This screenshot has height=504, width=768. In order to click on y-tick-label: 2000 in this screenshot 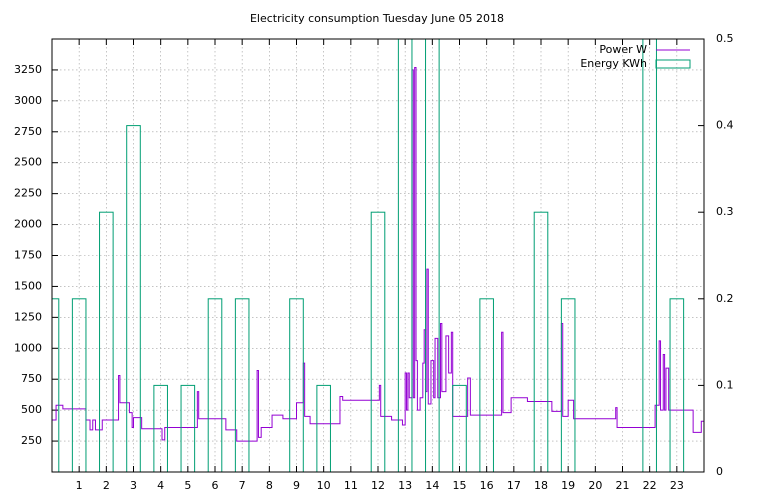, I will do `click(28, 224)`.